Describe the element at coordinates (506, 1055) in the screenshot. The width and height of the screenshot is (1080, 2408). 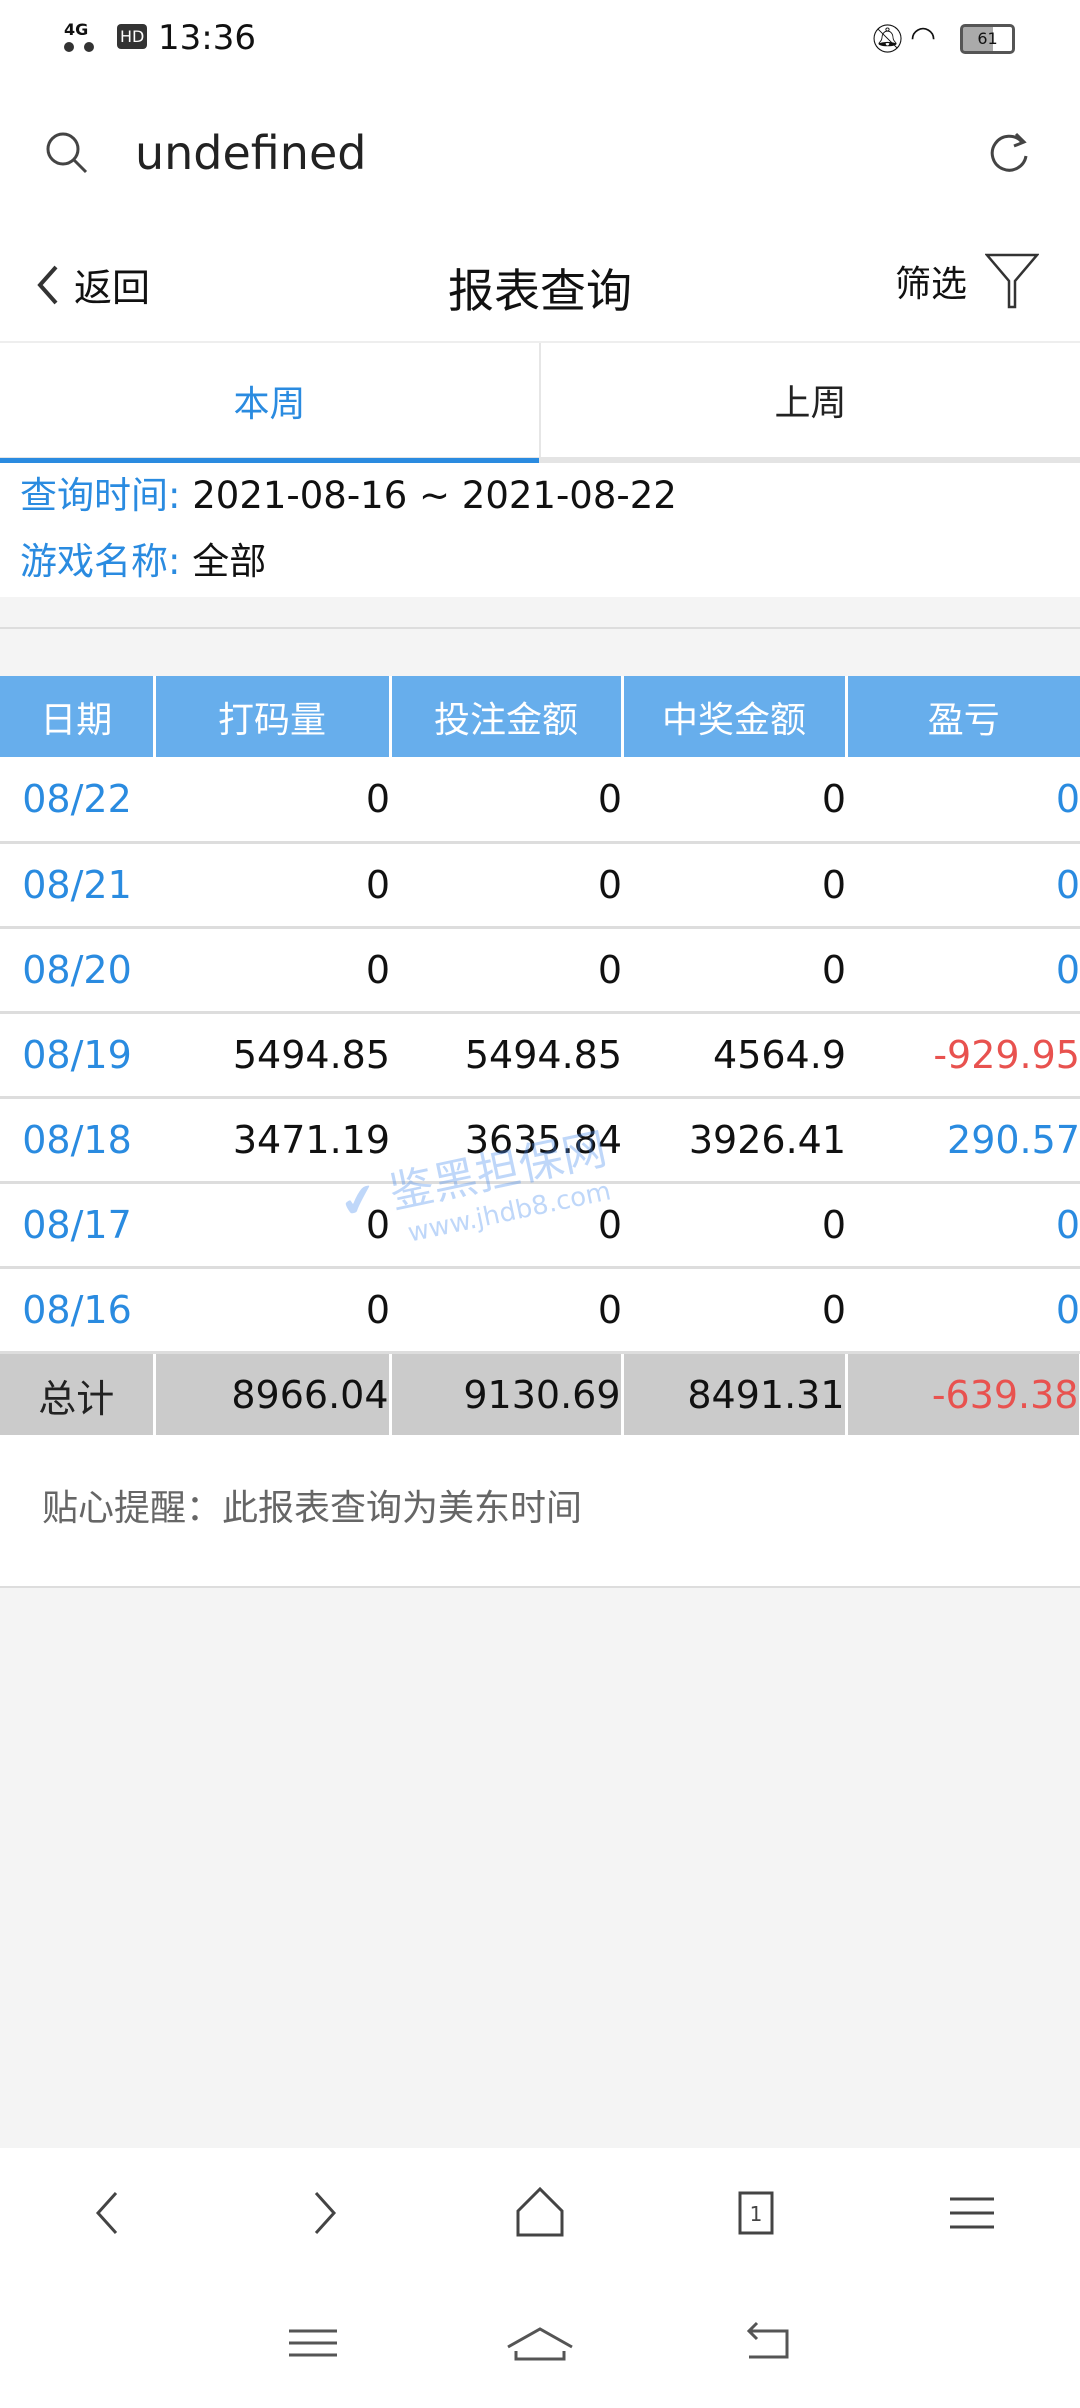
I see `cell-bet: 5494.85` at that location.